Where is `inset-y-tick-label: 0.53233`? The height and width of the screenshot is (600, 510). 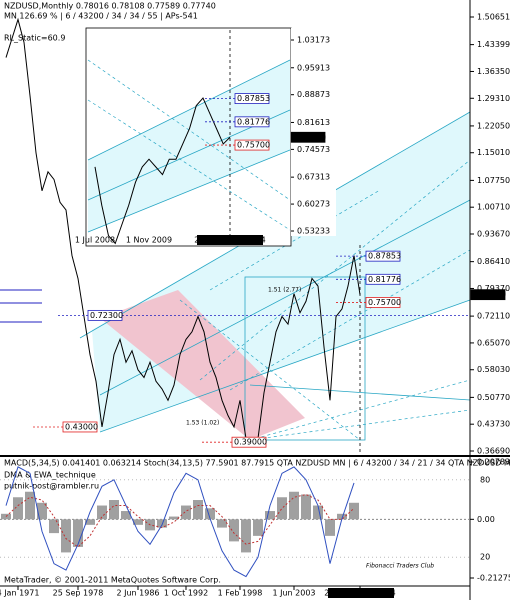
inset-y-tick-label: 0.53233 is located at coordinates (313, 231).